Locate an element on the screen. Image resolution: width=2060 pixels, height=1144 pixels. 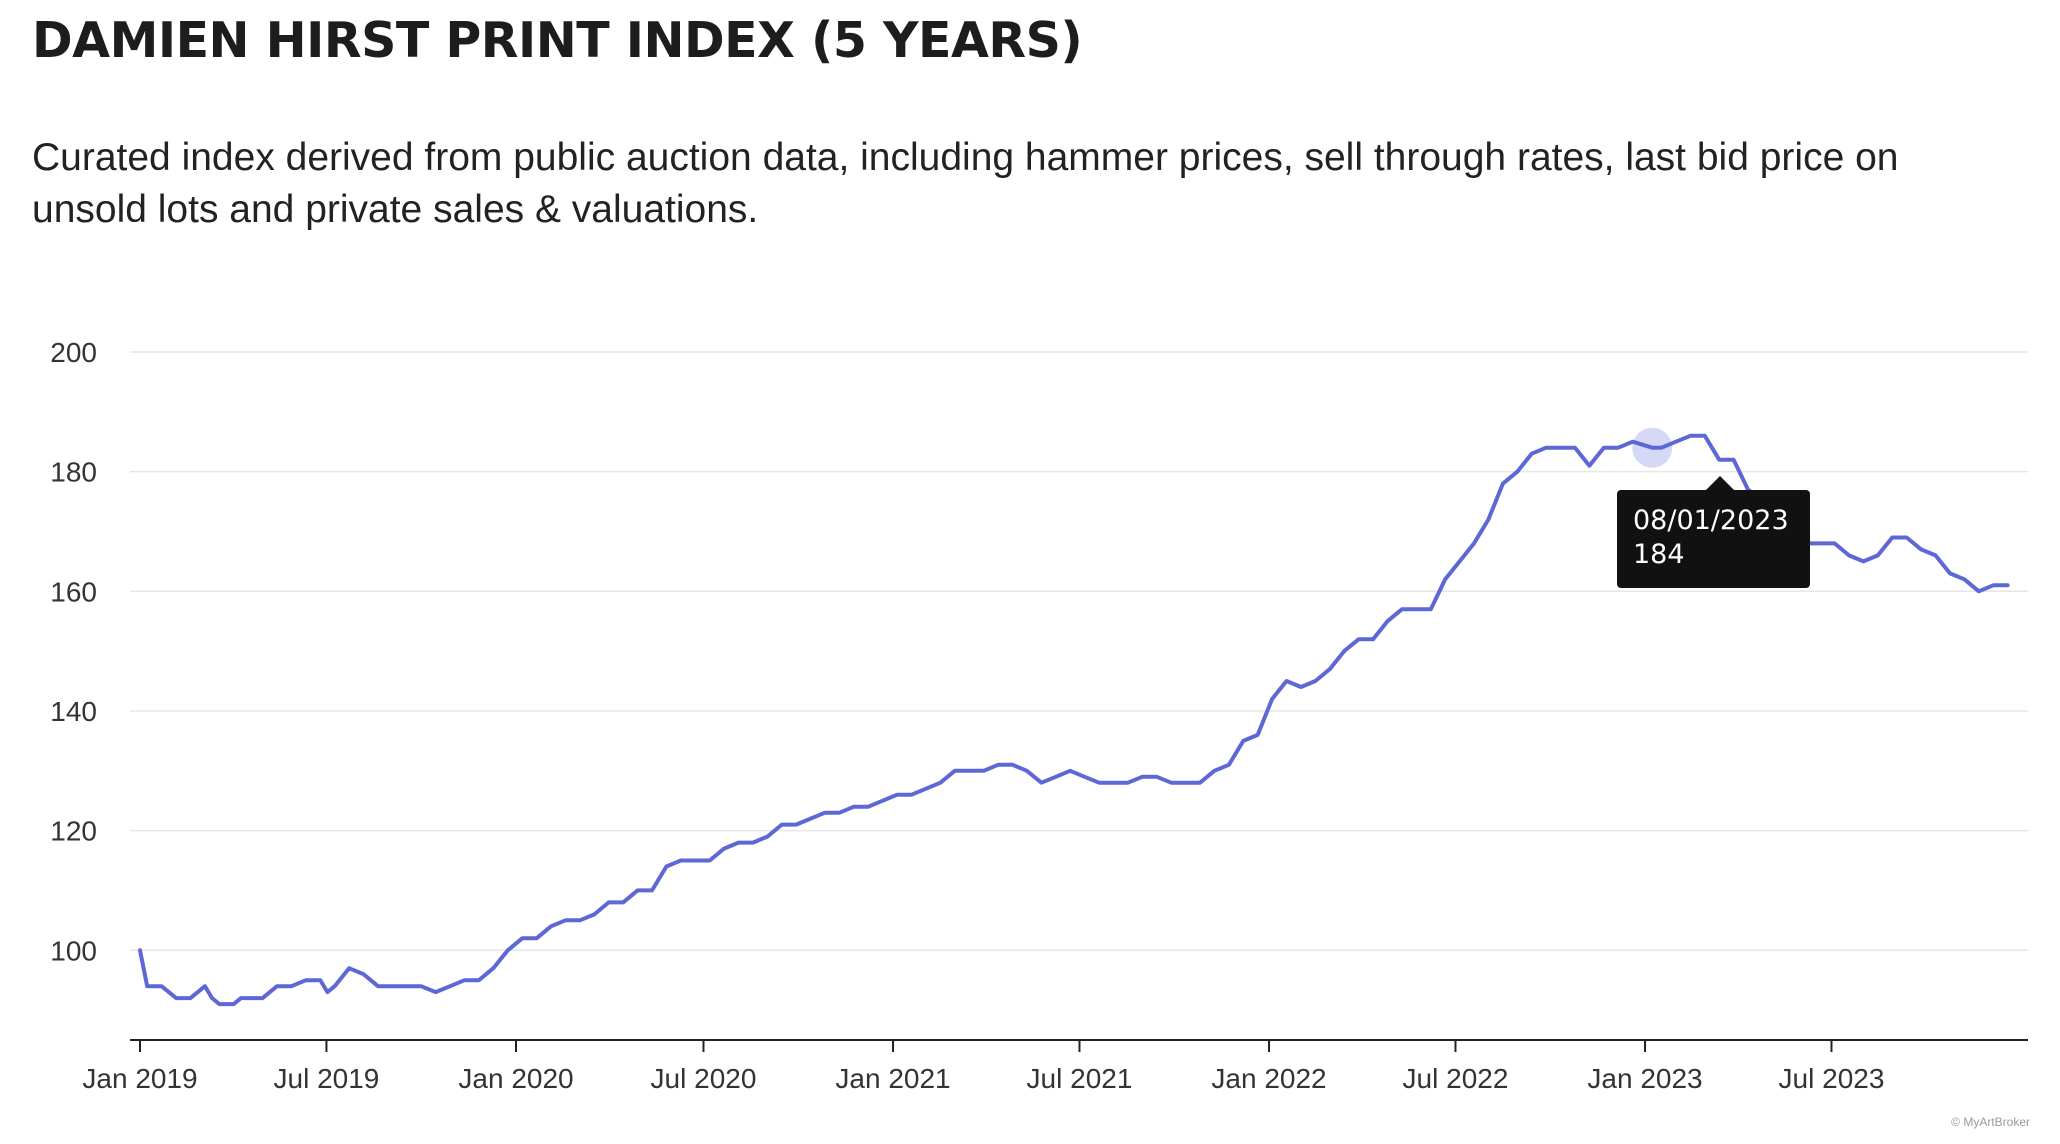
x-tick-label: Jul 2020 is located at coordinates (704, 1078).